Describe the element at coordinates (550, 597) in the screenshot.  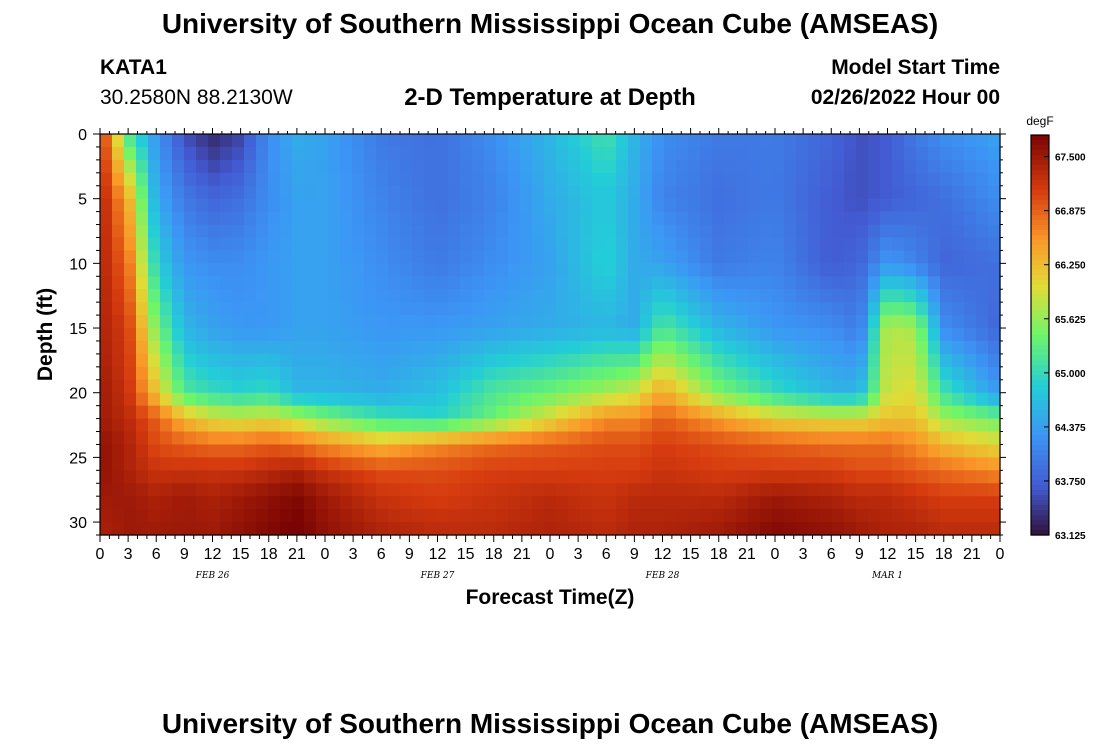
I see `x-axis-title: Forecast Time(Z)` at that location.